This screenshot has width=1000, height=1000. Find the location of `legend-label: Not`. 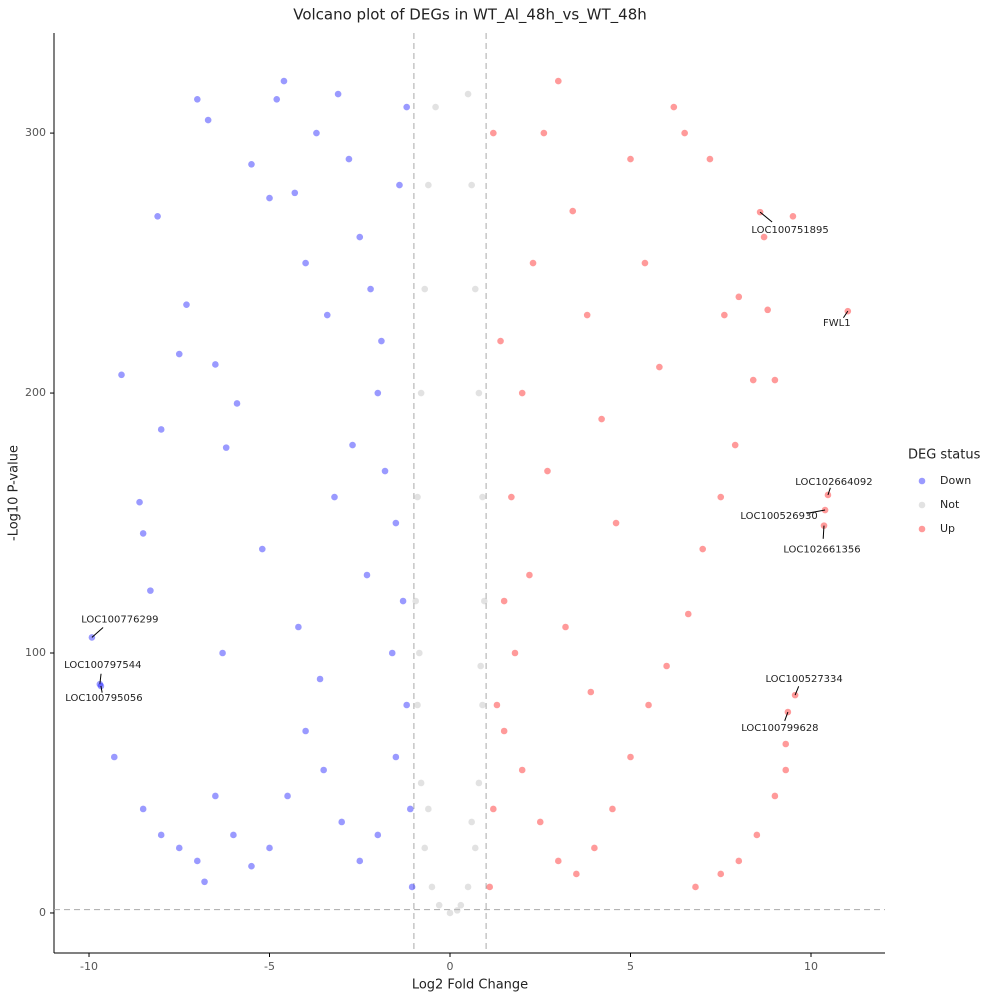

legend-label: Not is located at coordinates (950, 504).